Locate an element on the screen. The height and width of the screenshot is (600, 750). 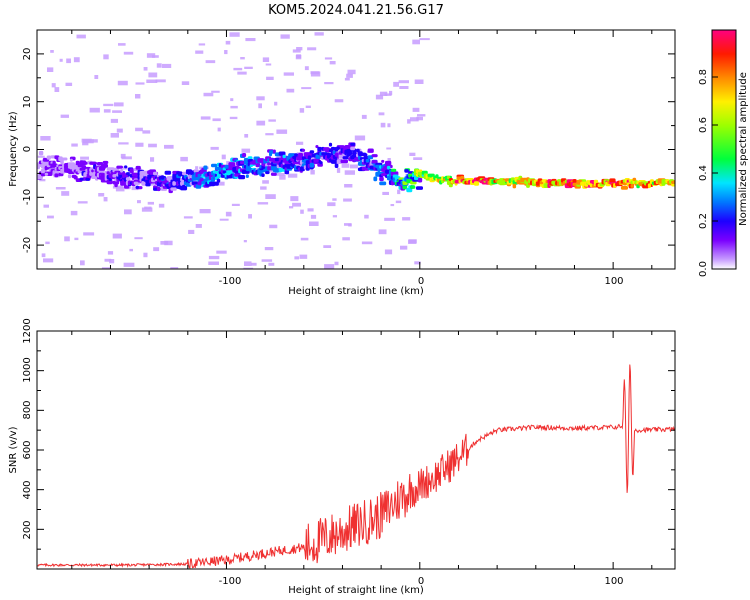
snr-xtick-label: 100 is located at coordinates (613, 581).